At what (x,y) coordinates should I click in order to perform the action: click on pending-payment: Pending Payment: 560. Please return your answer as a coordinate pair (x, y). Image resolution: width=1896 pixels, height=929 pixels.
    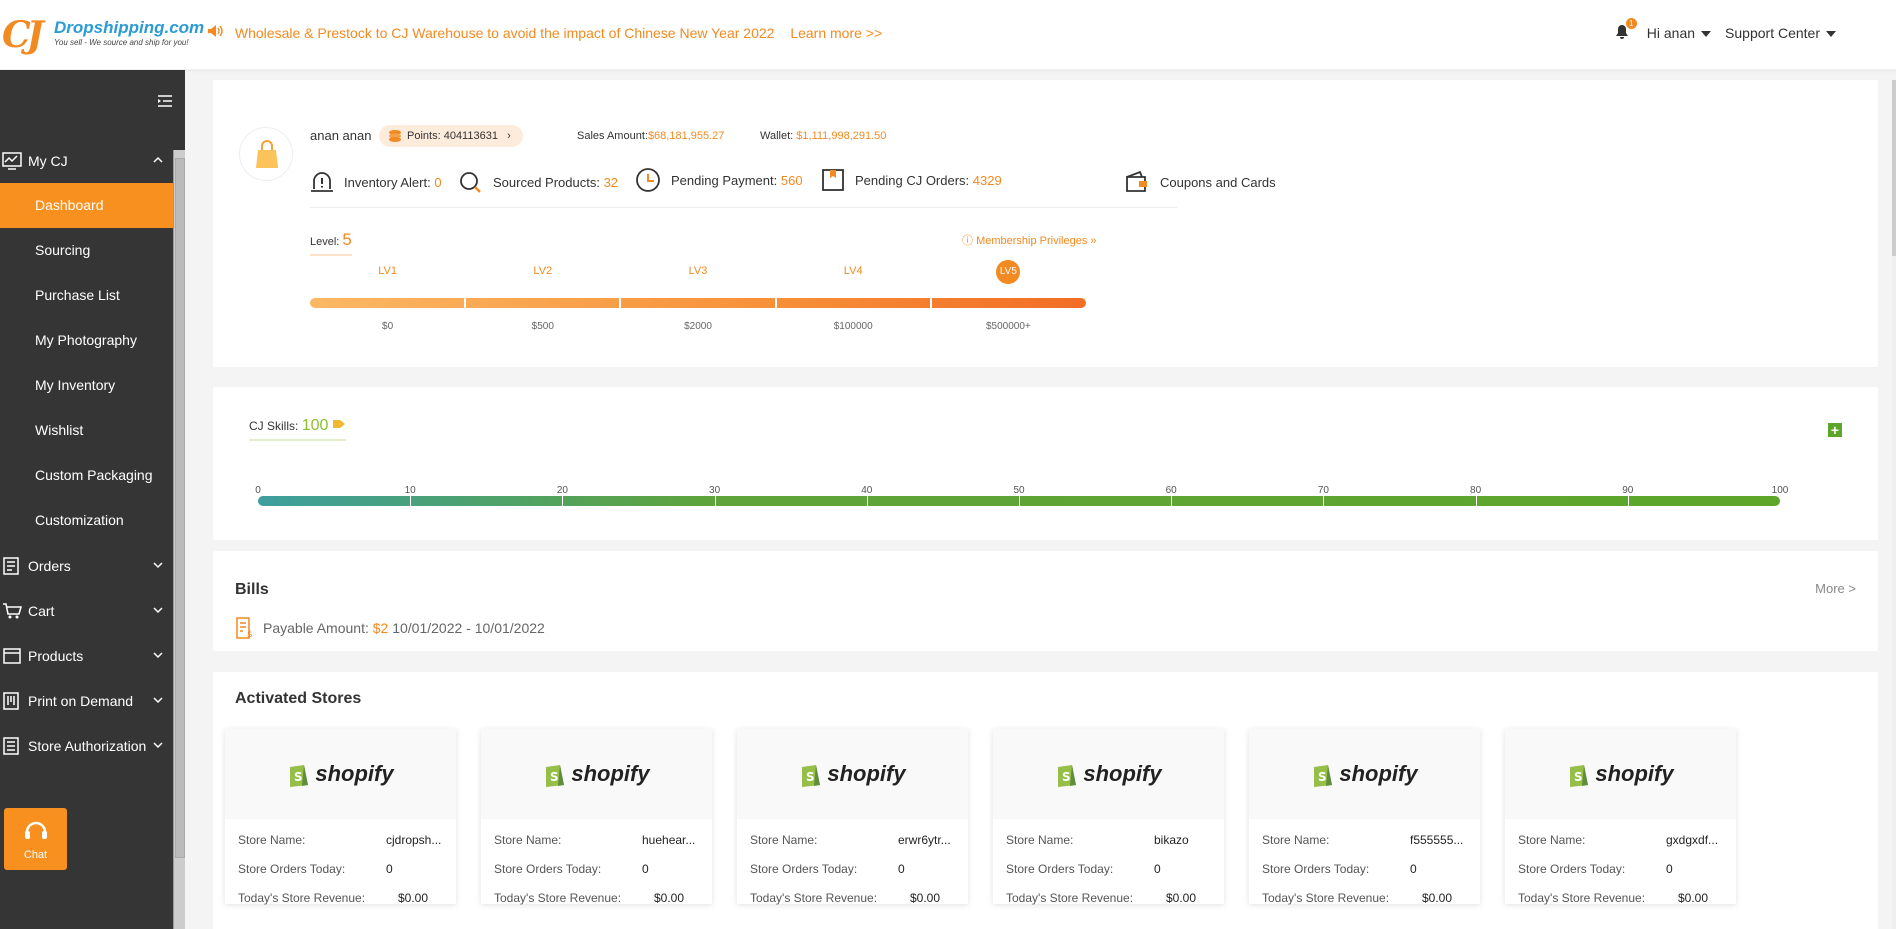
    Looking at the image, I should click on (719, 180).